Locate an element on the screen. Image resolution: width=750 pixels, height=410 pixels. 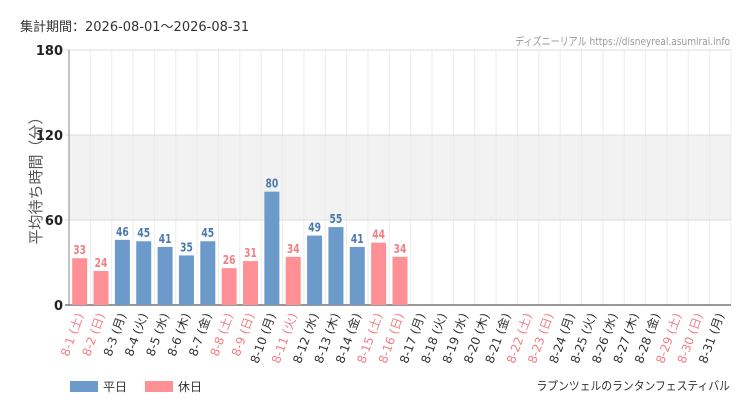
data-label: 33 is located at coordinates (79, 250).